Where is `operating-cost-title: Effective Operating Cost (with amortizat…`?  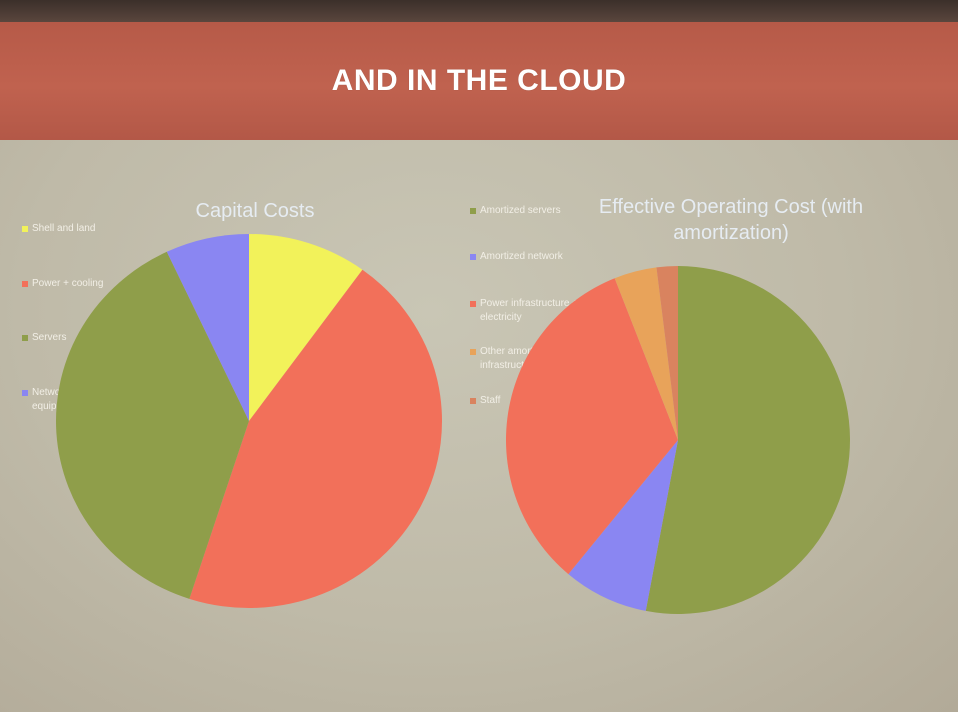 operating-cost-title: Effective Operating Cost (with amortizat… is located at coordinates (731, 220).